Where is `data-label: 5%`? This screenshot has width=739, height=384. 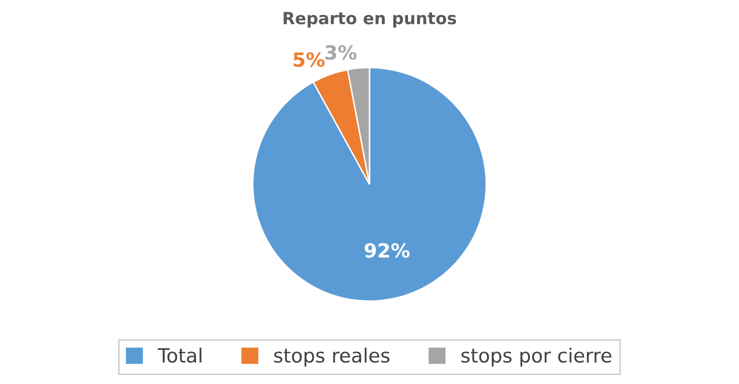
data-label: 5% is located at coordinates (309, 59).